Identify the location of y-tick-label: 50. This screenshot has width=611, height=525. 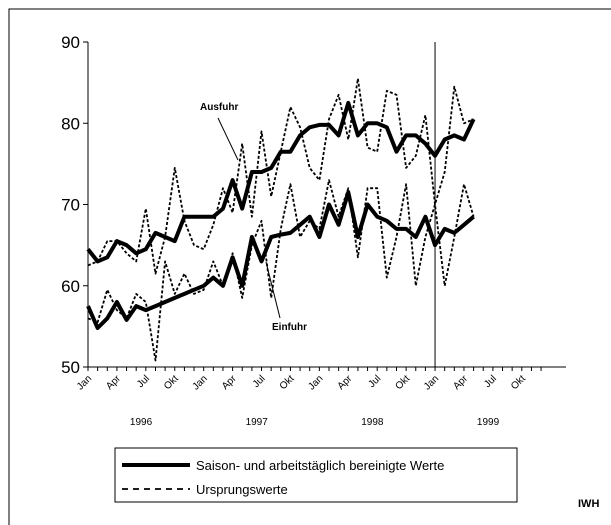
(70, 367).